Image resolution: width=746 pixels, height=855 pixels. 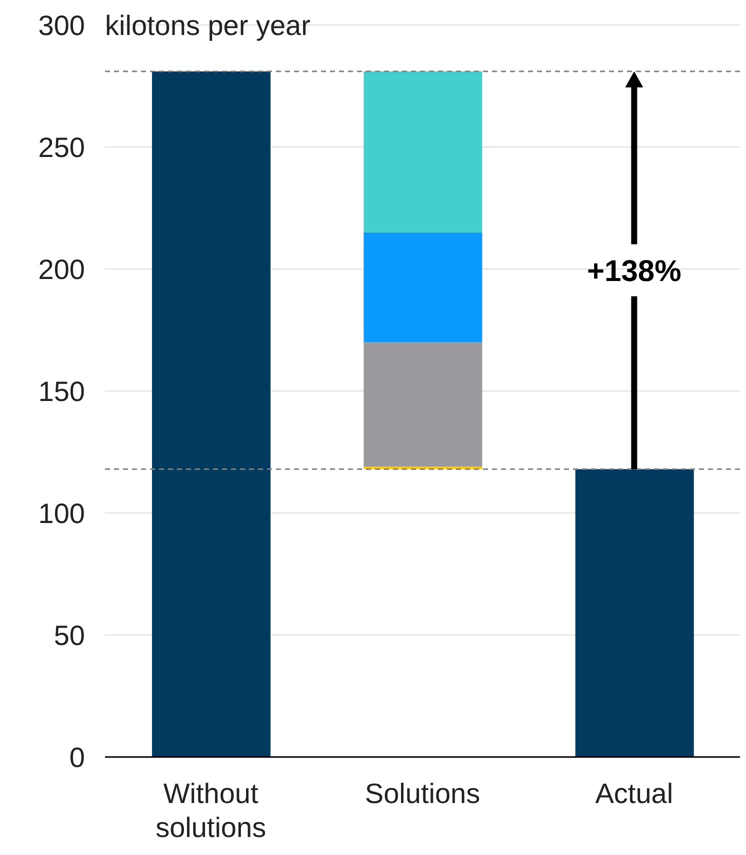 I want to click on y-axis-title: kilotons per year, so click(x=207, y=25).